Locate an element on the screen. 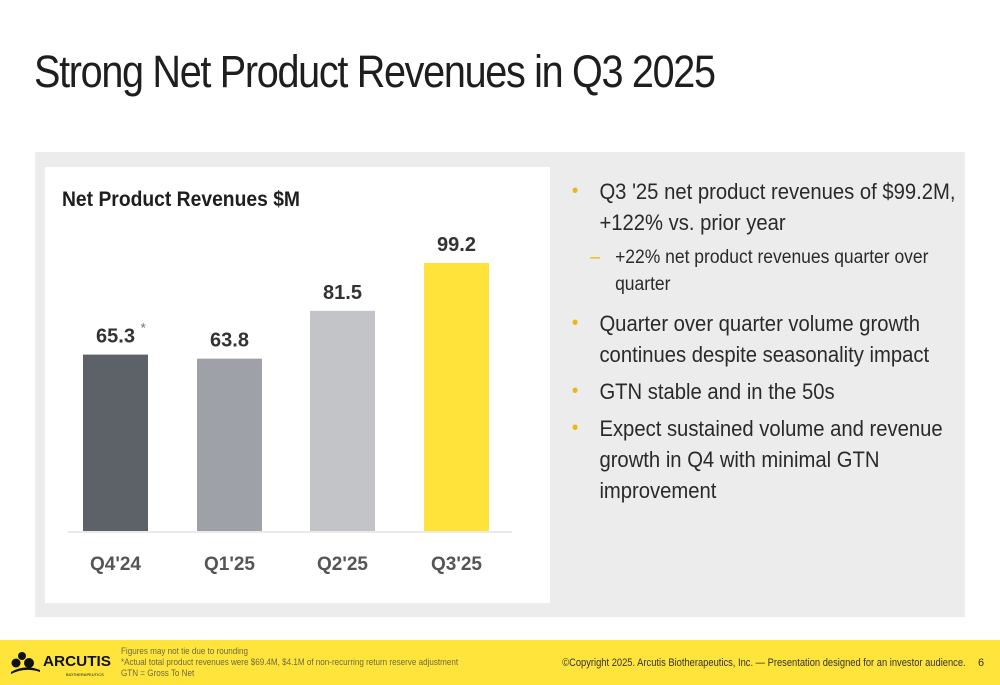 Image resolution: width=1000 pixels, height=685 pixels. arcutis-logo: ARCUTIS BIOTHERAPEUTICS is located at coordinates (62, 666).